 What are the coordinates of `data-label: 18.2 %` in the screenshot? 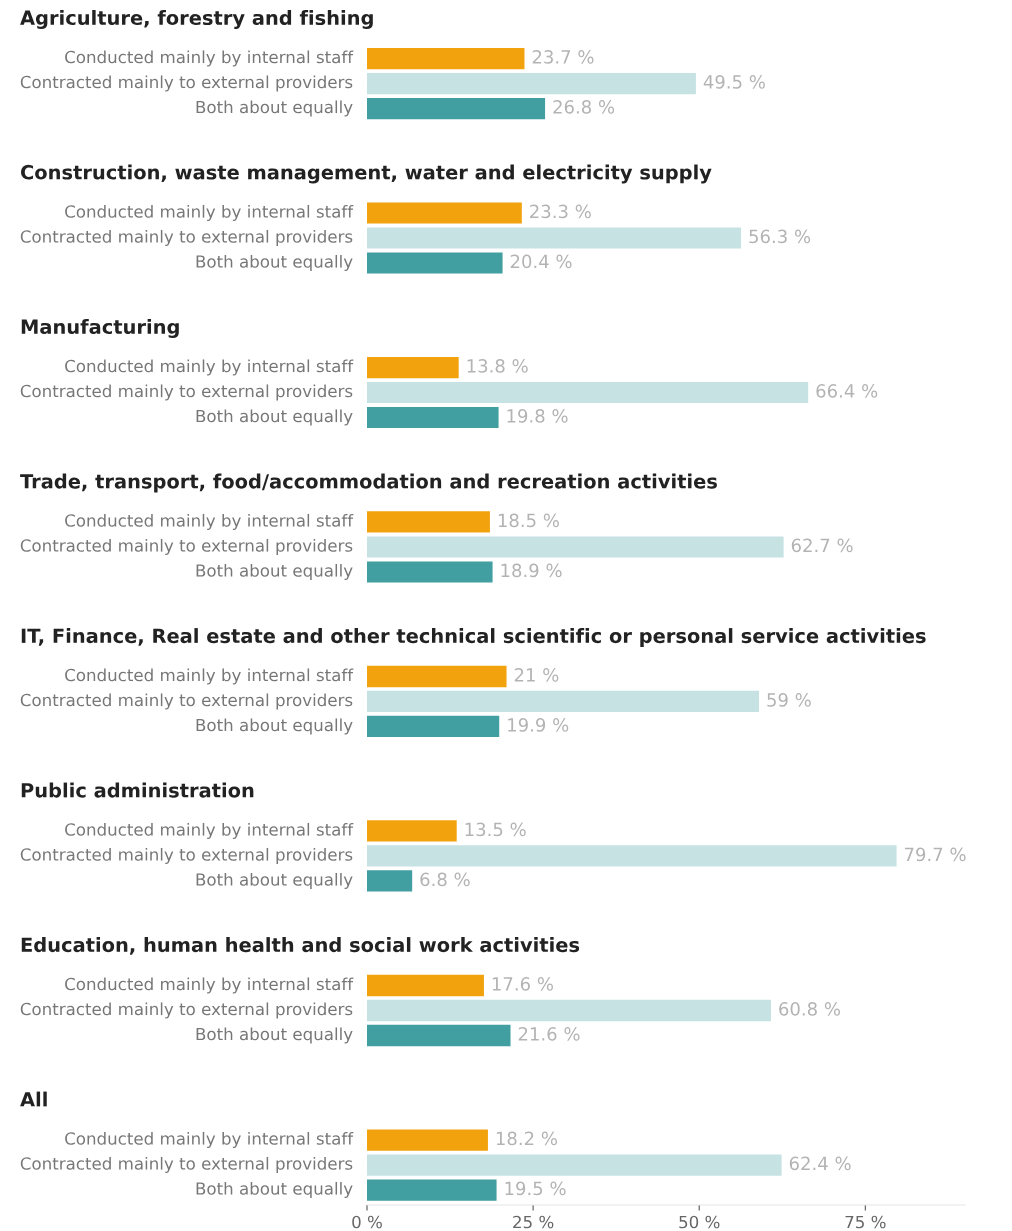 It's located at (526, 1138).